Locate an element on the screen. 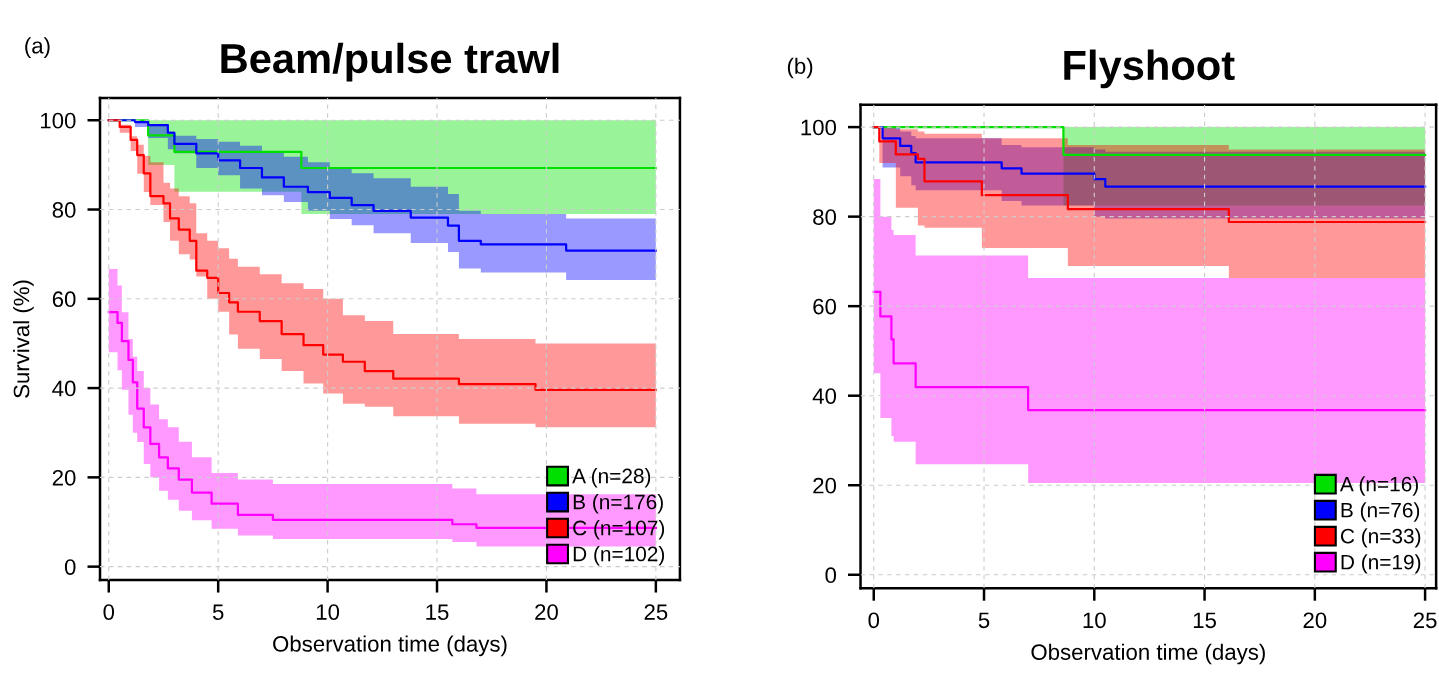 This screenshot has height=680, width=1439. legend-label: A (n=16) is located at coordinates (1378, 486).